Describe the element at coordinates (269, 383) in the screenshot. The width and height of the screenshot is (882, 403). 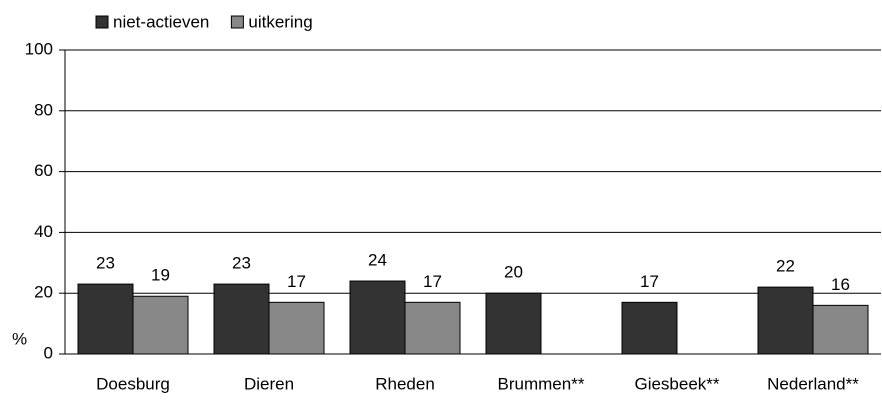
I see `x-tick-label: Dieren` at that location.